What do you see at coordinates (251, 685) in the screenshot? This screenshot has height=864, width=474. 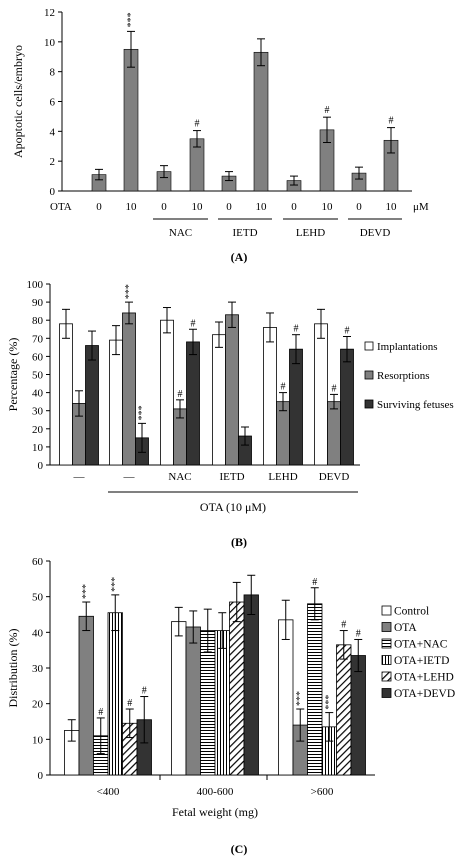 I see `bar-ota-devd` at bounding box center [251, 685].